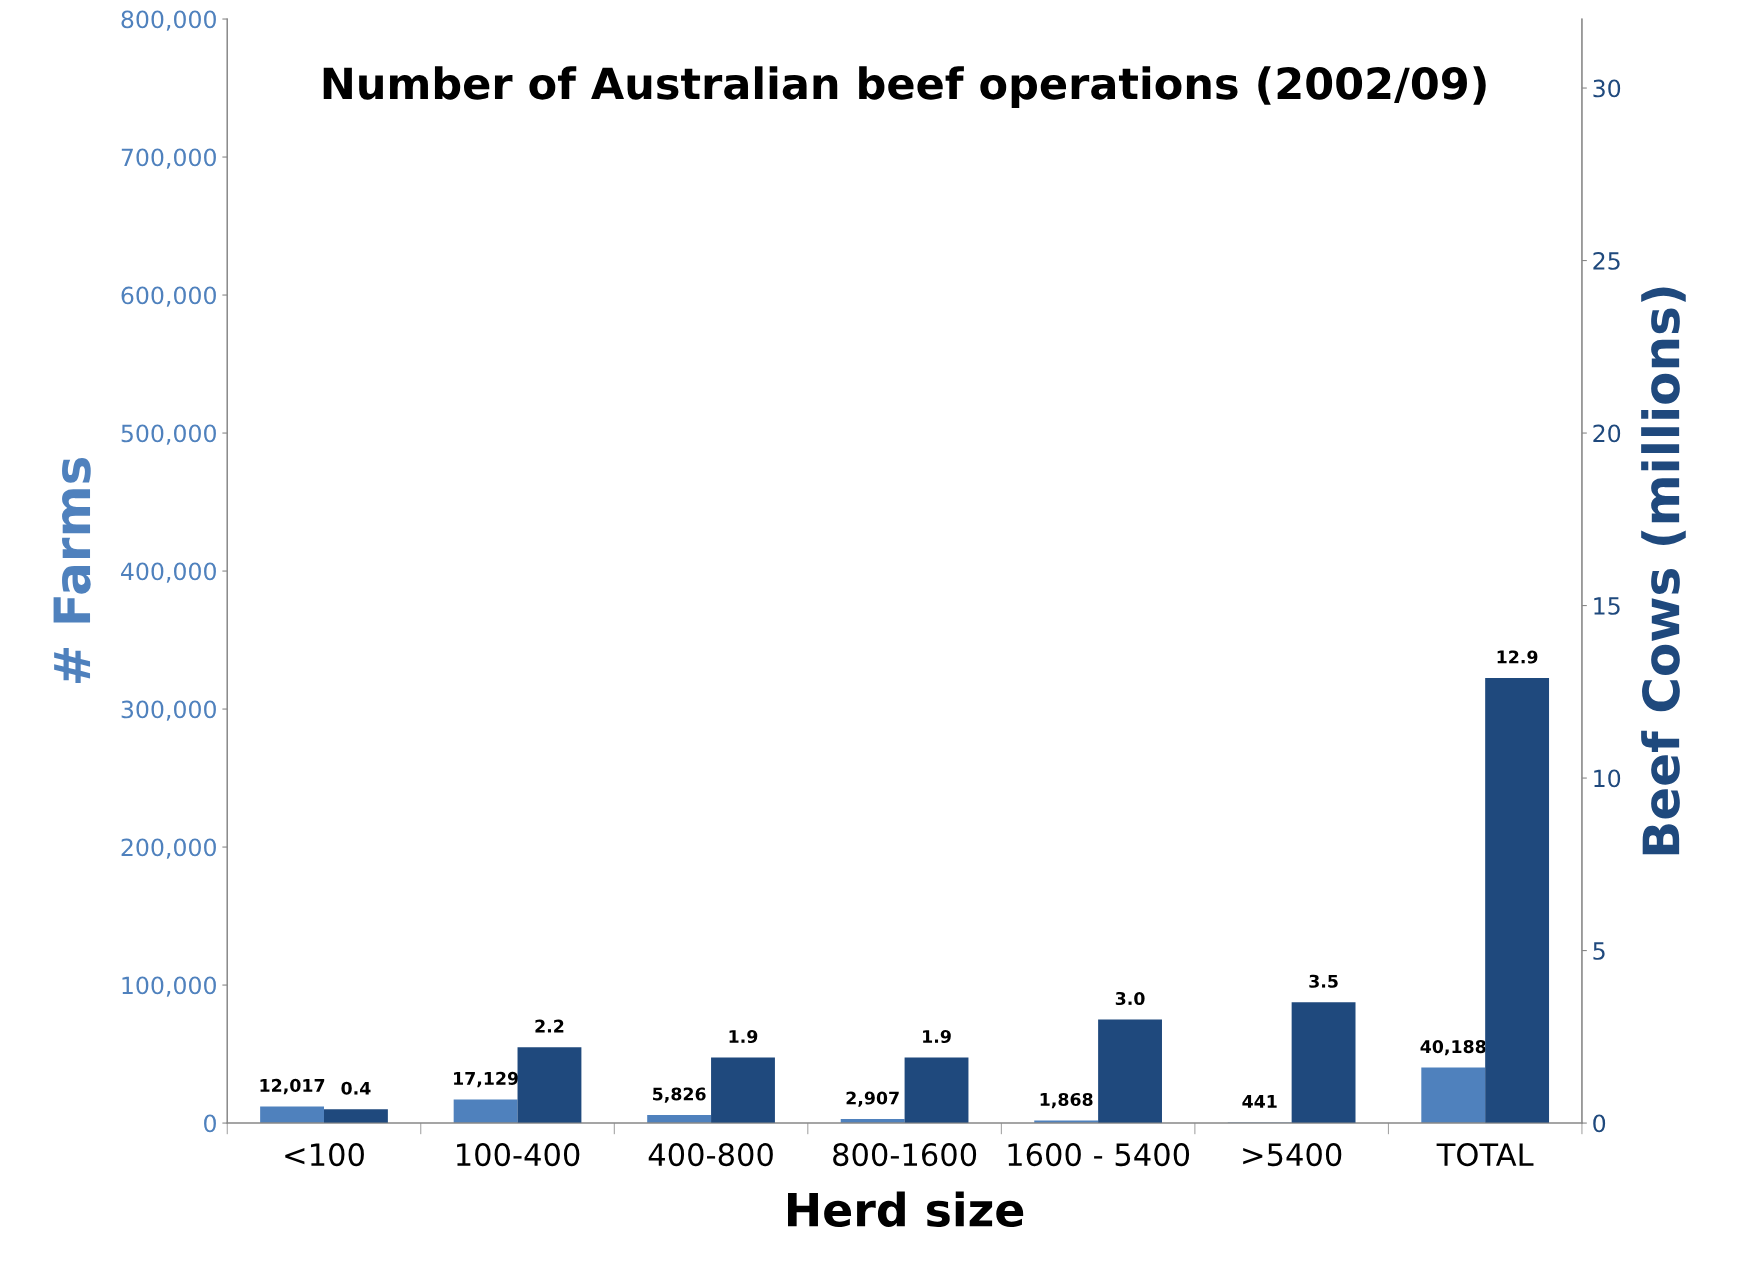 The height and width of the screenshot is (1269, 1748). What do you see at coordinates (1517, 657) in the screenshot?
I see `data-label: 12.9` at bounding box center [1517, 657].